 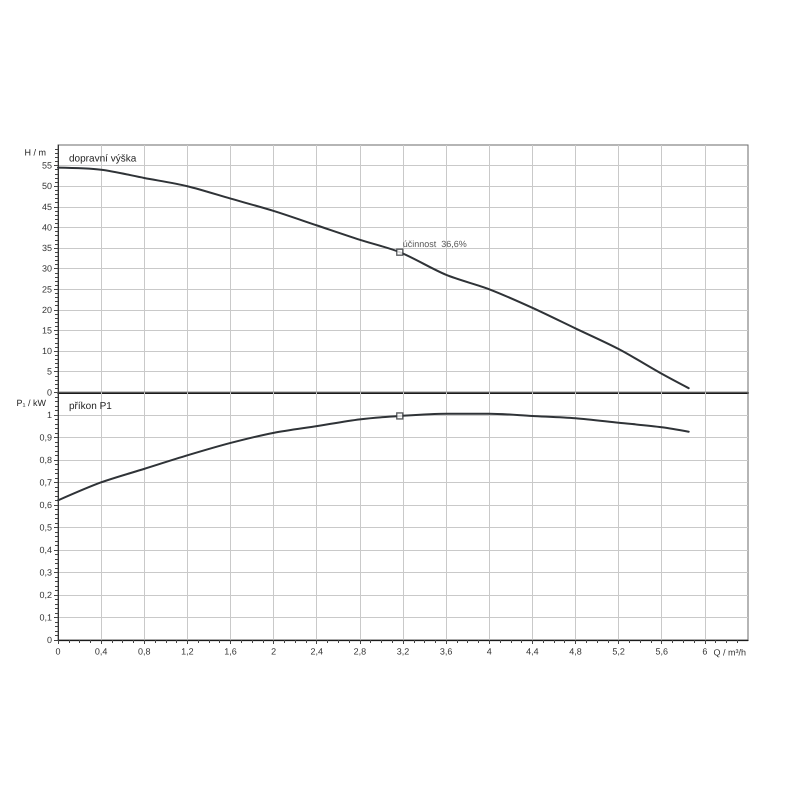 What do you see at coordinates (273, 651) in the screenshot?
I see `x-tick-label: 2` at bounding box center [273, 651].